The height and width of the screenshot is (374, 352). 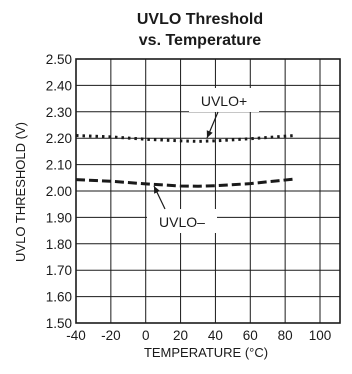 What do you see at coordinates (185, 161) in the screenshot?
I see `series-lines` at bounding box center [185, 161].